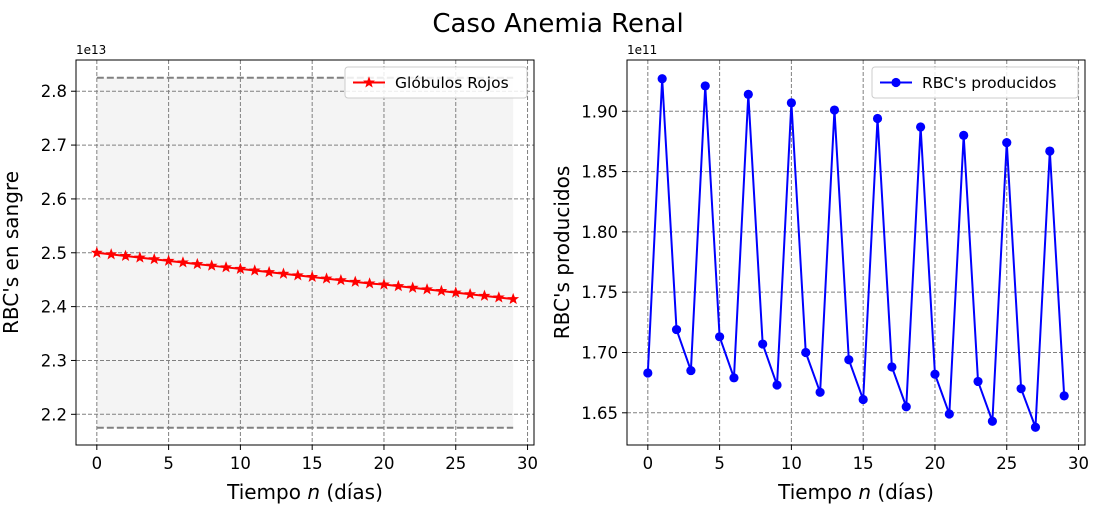 The image size is (1099, 514). What do you see at coordinates (599, 292) in the screenshot?
I see `rbc-produced-y-tick-label: 1.75` at bounding box center [599, 292].